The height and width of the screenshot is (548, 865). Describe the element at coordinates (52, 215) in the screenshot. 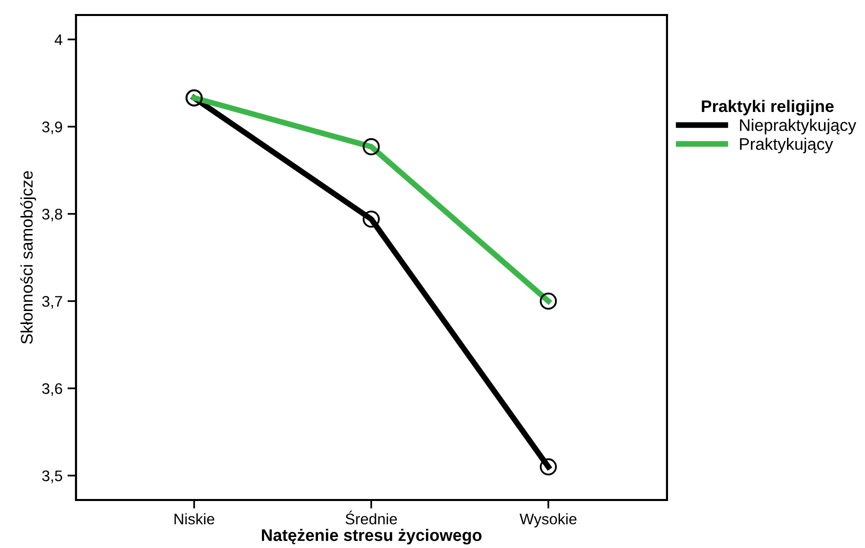

I see `y-tick-label: 3,8` at that location.